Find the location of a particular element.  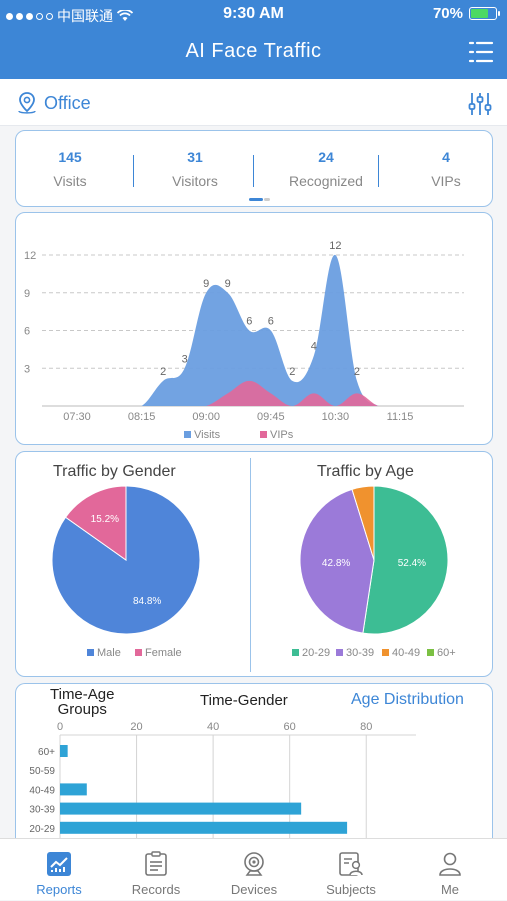

location-selector: Office is located at coordinates (53, 103).